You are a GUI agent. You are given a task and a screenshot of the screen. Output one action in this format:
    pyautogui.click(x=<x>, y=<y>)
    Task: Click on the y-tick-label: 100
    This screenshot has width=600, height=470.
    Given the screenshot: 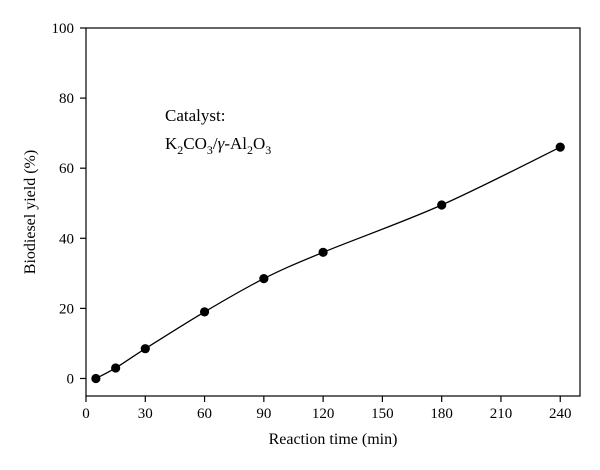 What is the action you would take?
    pyautogui.click(x=63, y=29)
    